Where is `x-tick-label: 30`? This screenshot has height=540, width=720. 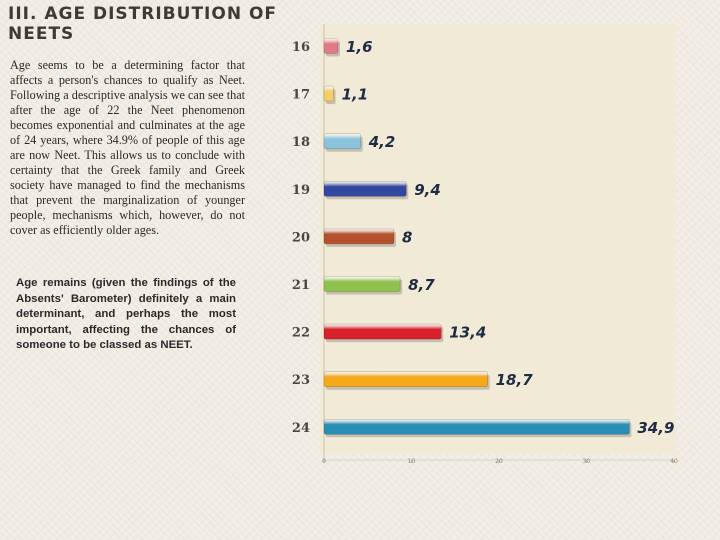 x-tick-label: 30 is located at coordinates (587, 461).